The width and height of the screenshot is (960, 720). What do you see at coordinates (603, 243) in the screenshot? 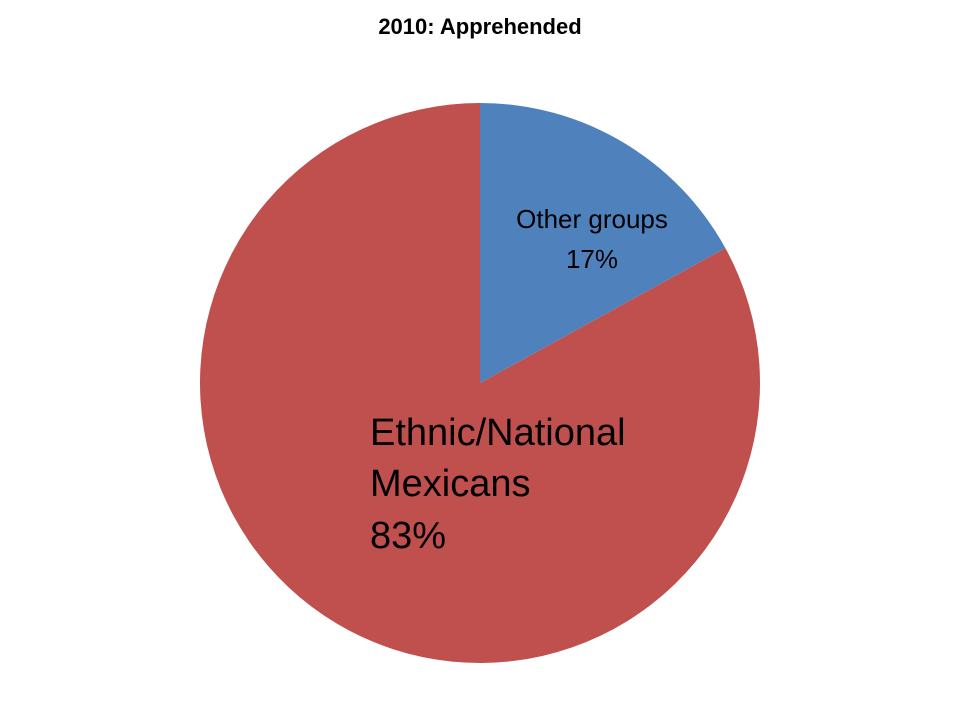
I see `pie-slice-other-groups` at bounding box center [603, 243].